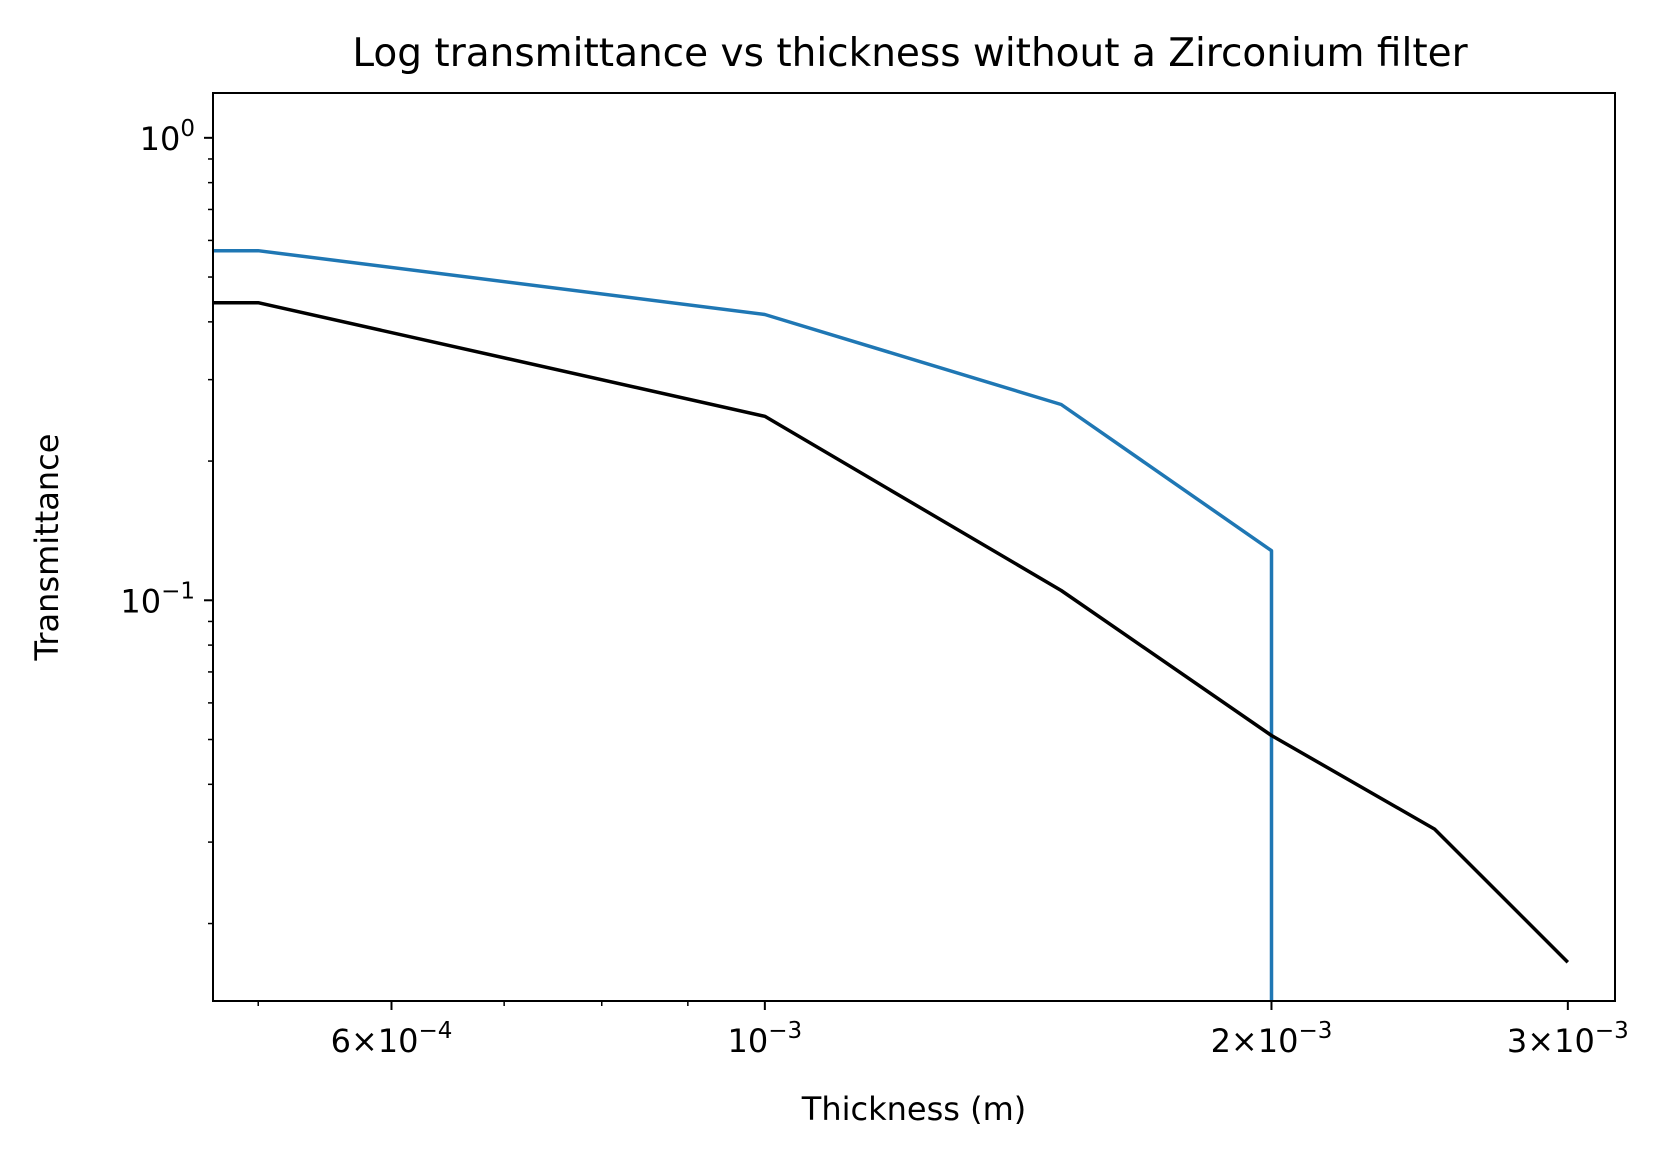 Image resolution: width=1660 pixels, height=1160 pixels. Describe the element at coordinates (913, 1109) in the screenshot. I see `x-axis-label: Thickness (m)` at that location.